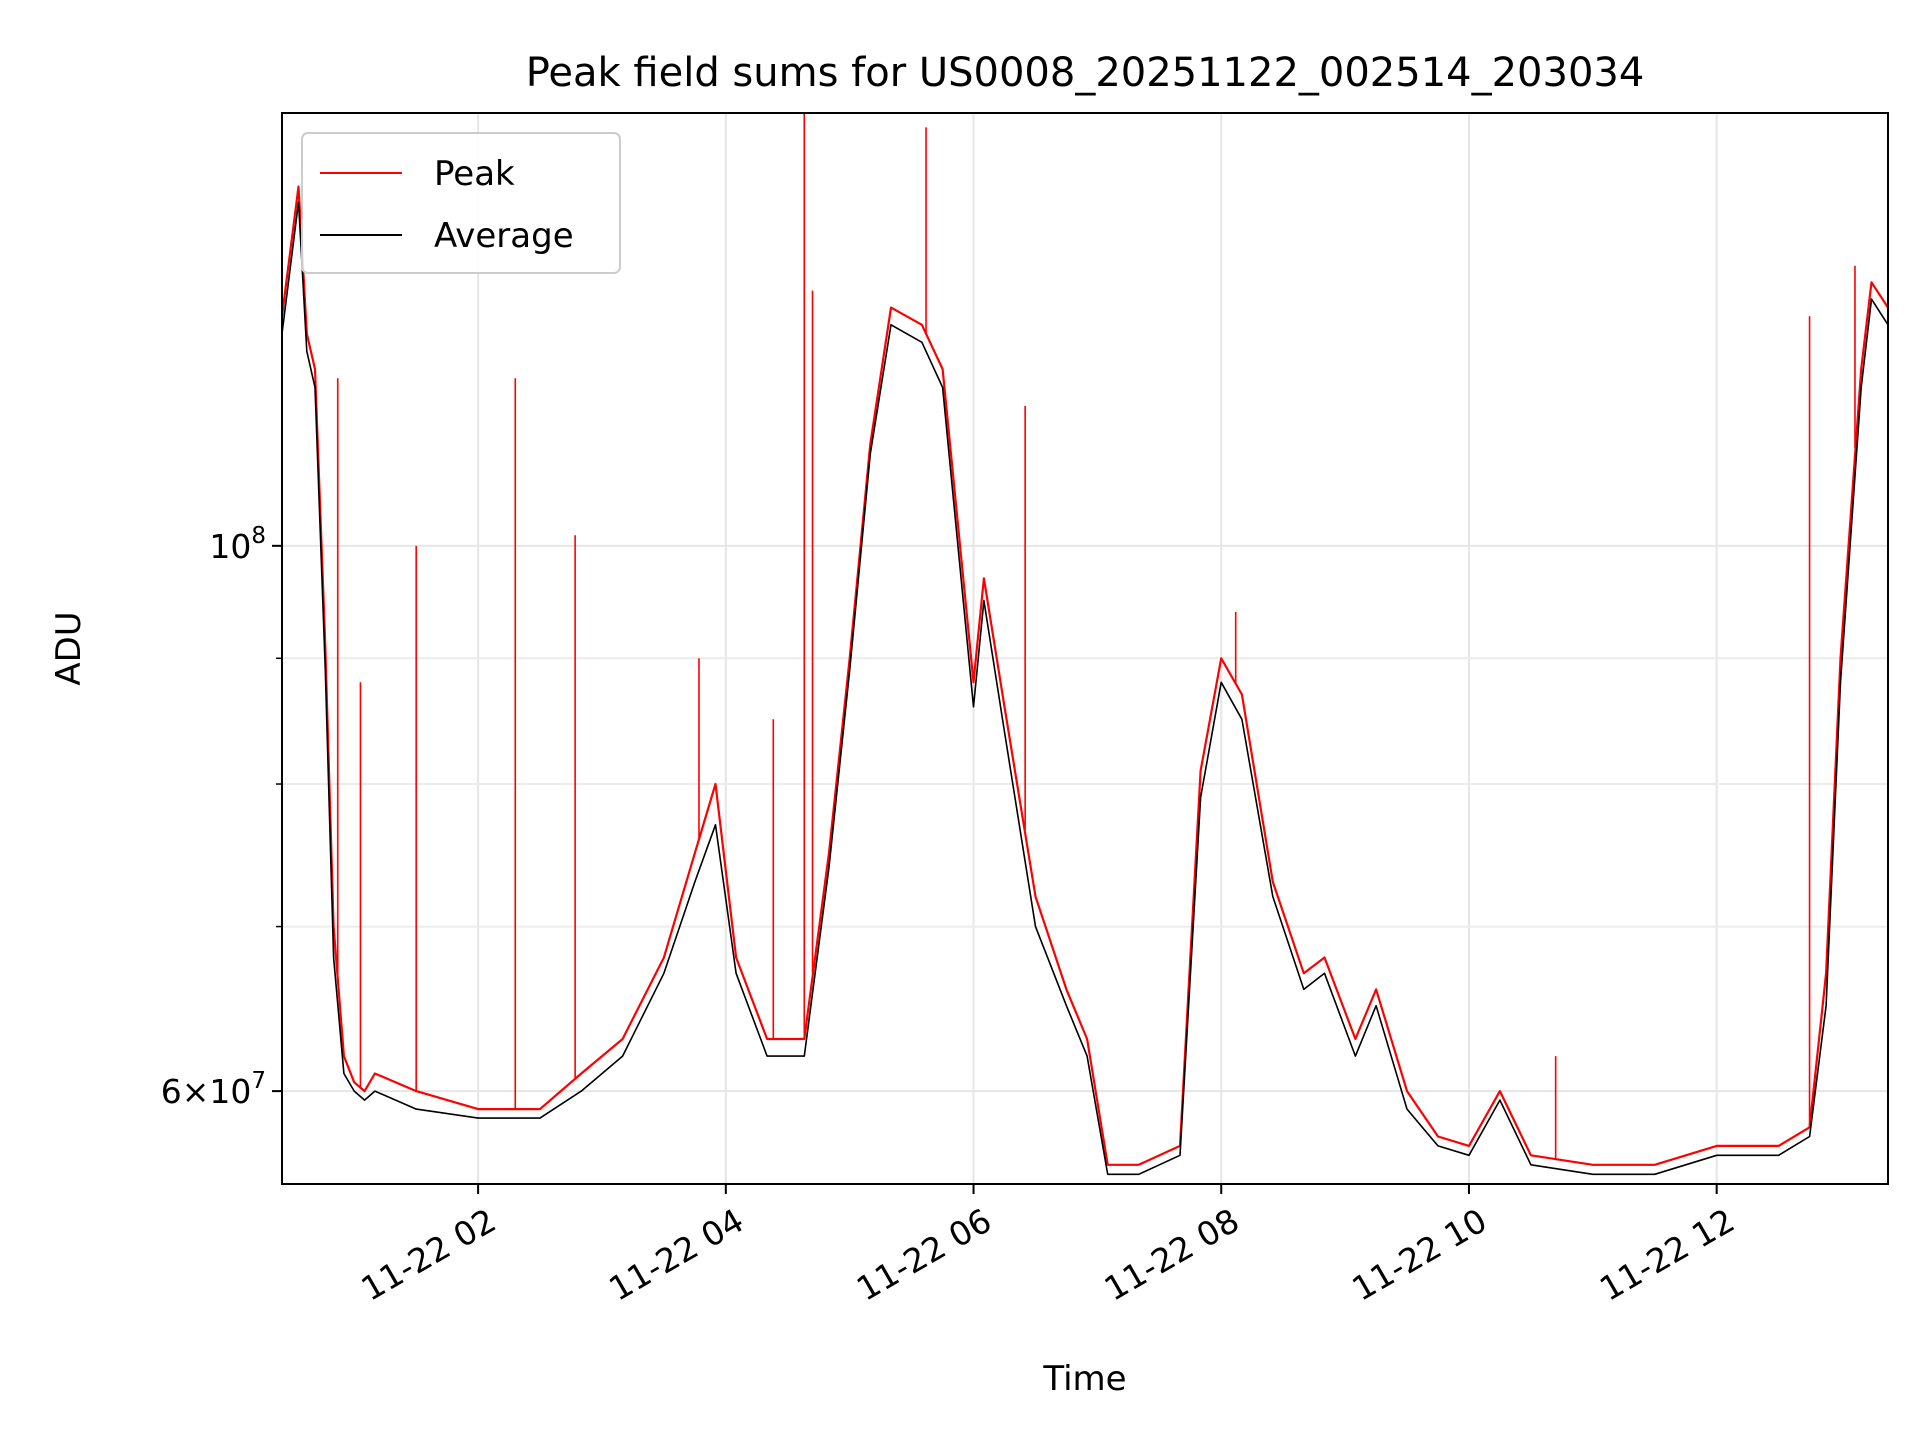 The height and width of the screenshot is (1440, 1920). I want to click on y-tick-base: 6, so click(171, 1091).